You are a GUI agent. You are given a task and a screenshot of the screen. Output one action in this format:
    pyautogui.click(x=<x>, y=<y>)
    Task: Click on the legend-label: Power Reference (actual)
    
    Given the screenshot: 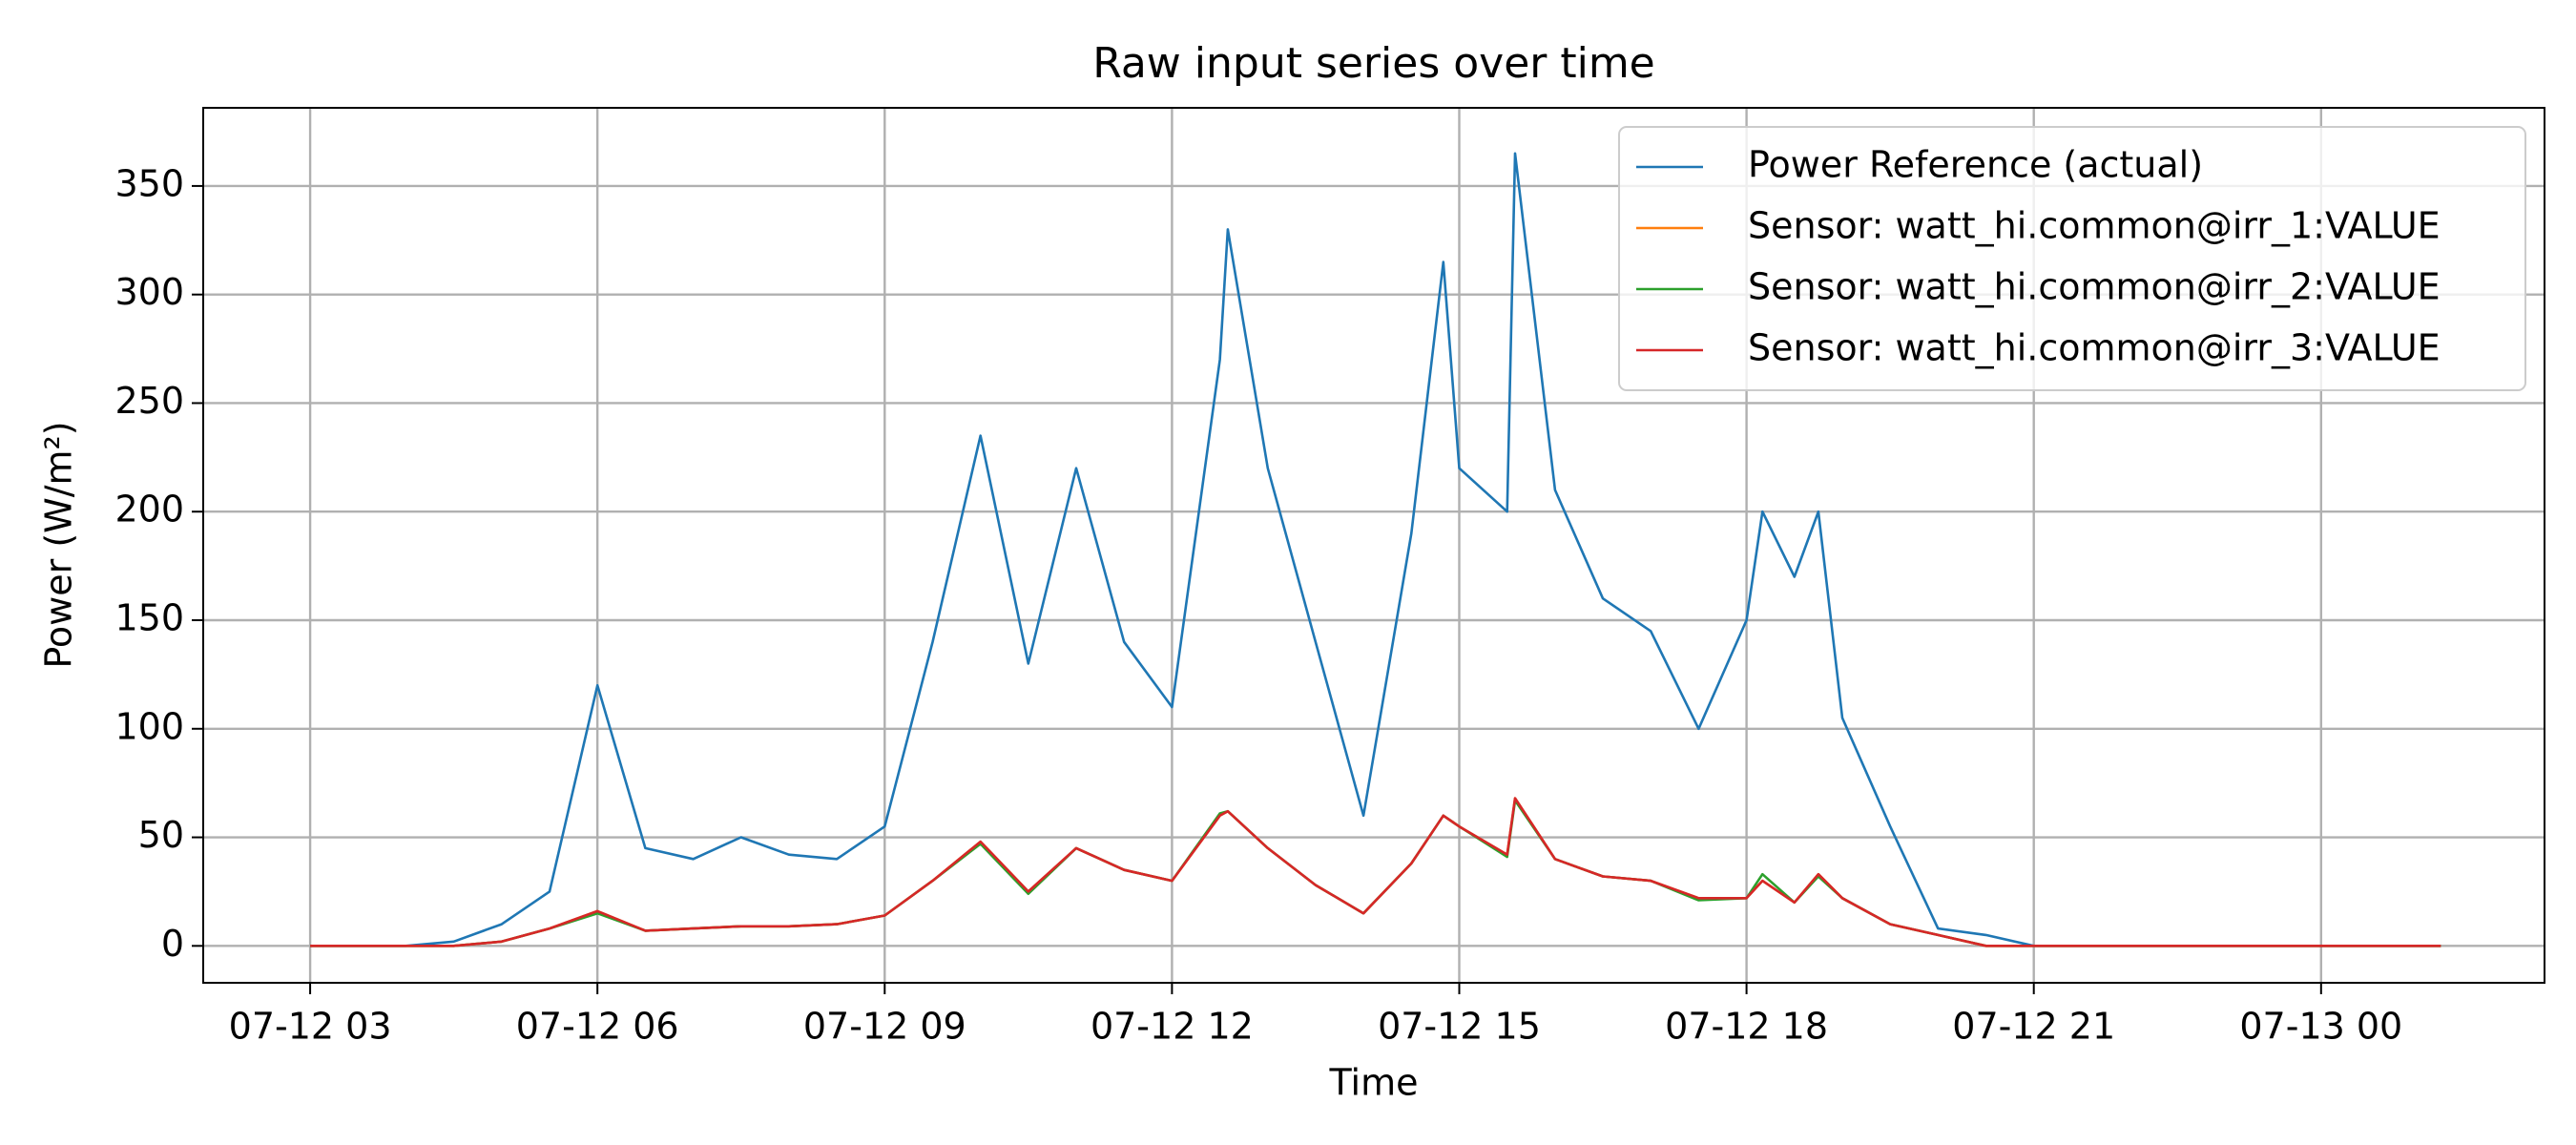 What is the action you would take?
    pyautogui.click(x=1975, y=165)
    